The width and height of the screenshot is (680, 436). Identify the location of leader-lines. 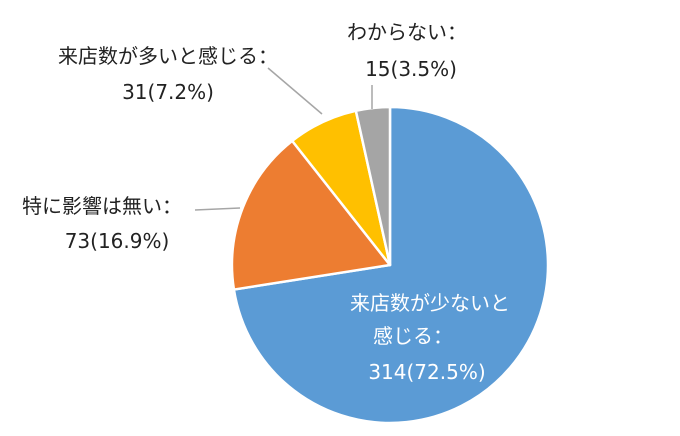
(283, 139).